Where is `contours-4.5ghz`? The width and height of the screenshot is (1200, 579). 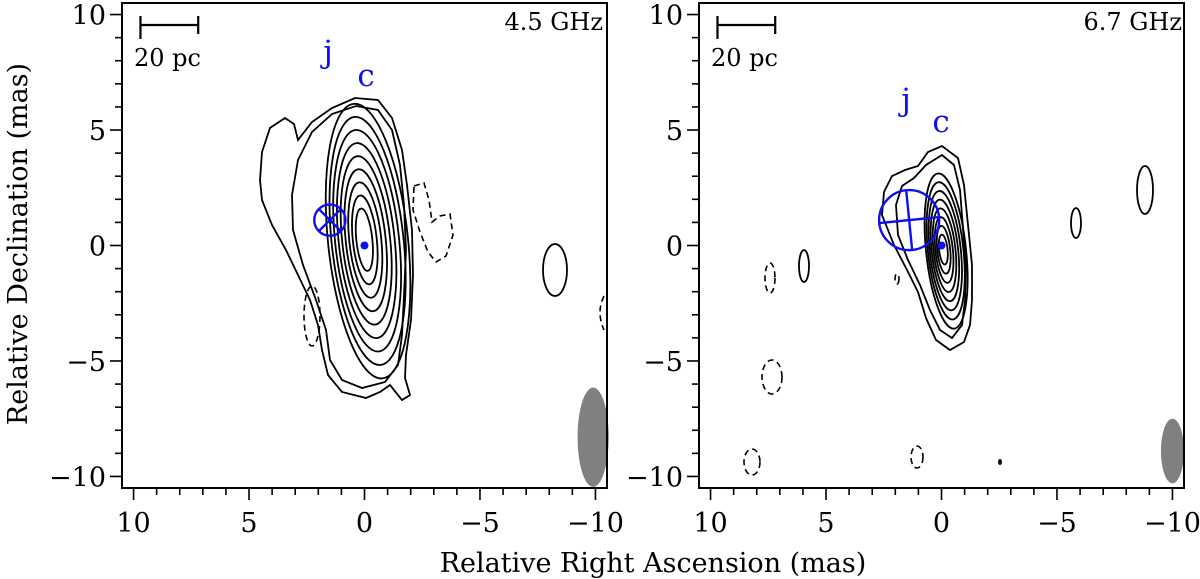 contours-4.5ghz is located at coordinates (336, 249).